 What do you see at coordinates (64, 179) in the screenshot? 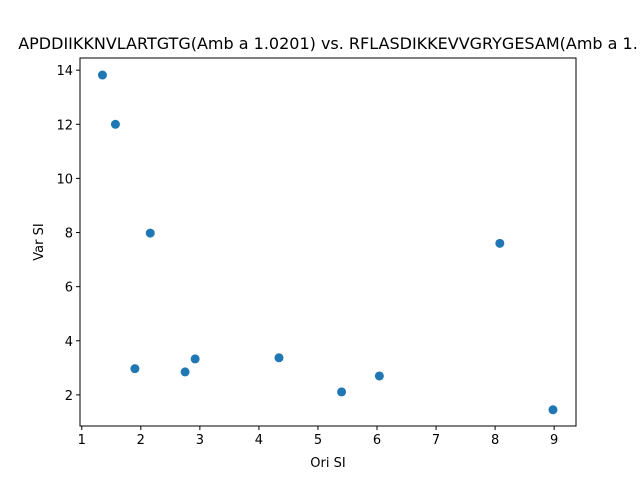
I see `y-tick-label: 10` at bounding box center [64, 179].